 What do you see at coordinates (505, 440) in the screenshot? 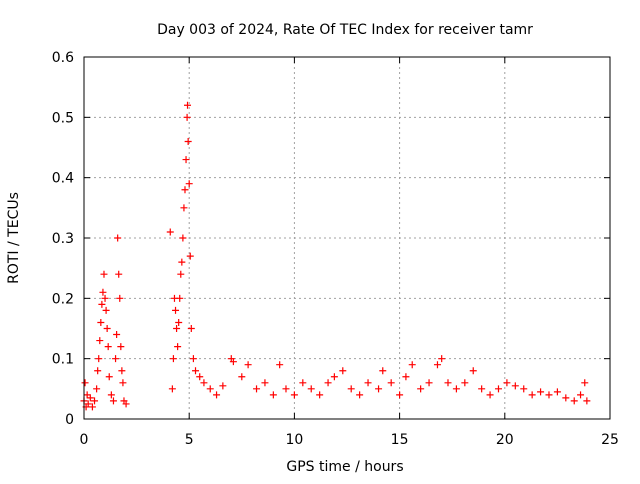
I see `x-tick-label: 20` at bounding box center [505, 440].